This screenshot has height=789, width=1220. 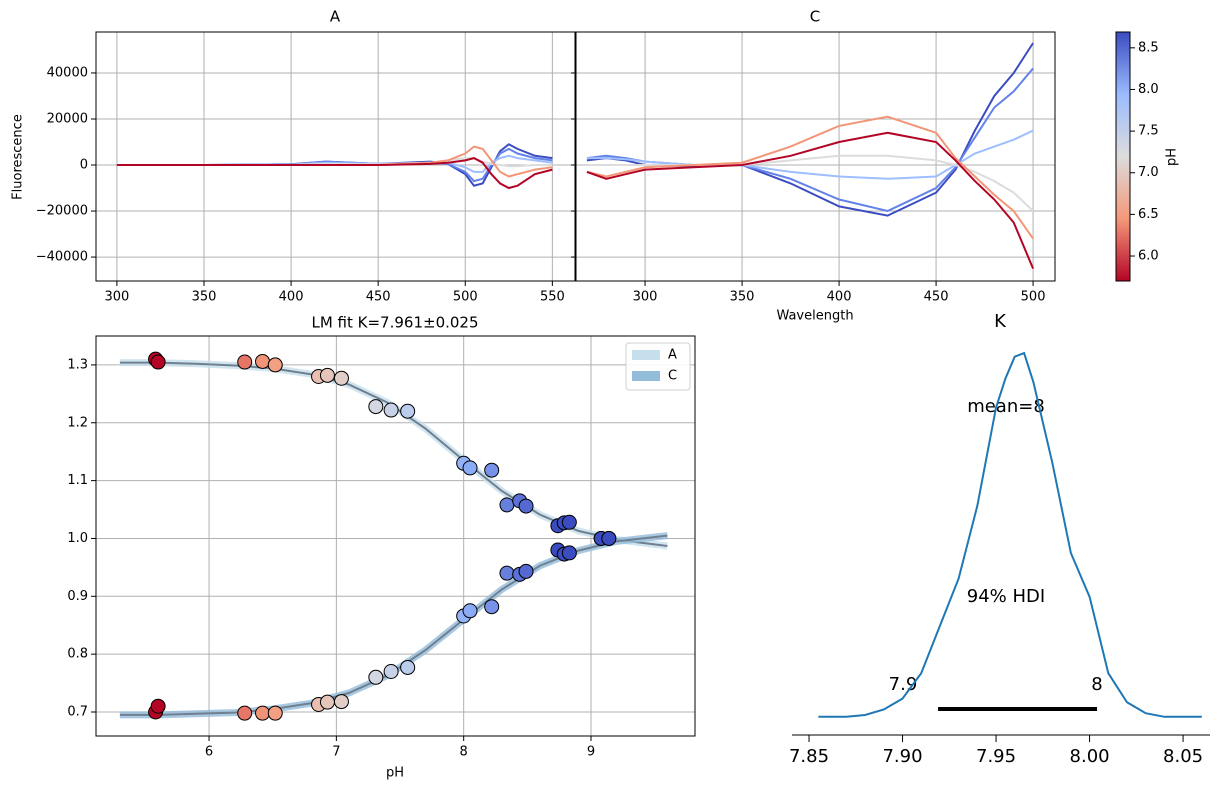 I want to click on annotation: 94% HDI, so click(x=1006, y=596).